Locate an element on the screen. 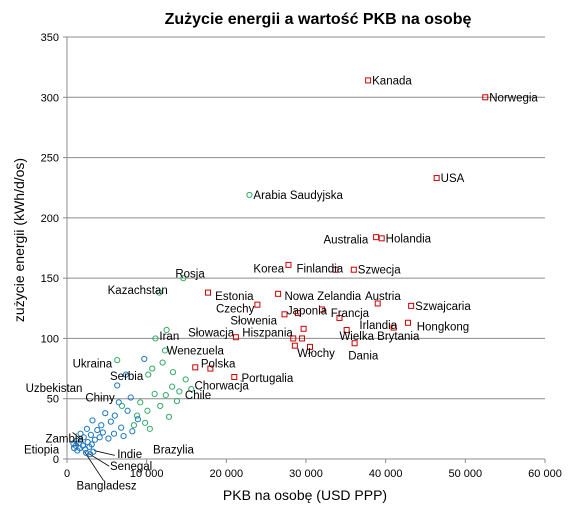 This screenshot has width=570, height=507. point-label: Polska is located at coordinates (218, 365).